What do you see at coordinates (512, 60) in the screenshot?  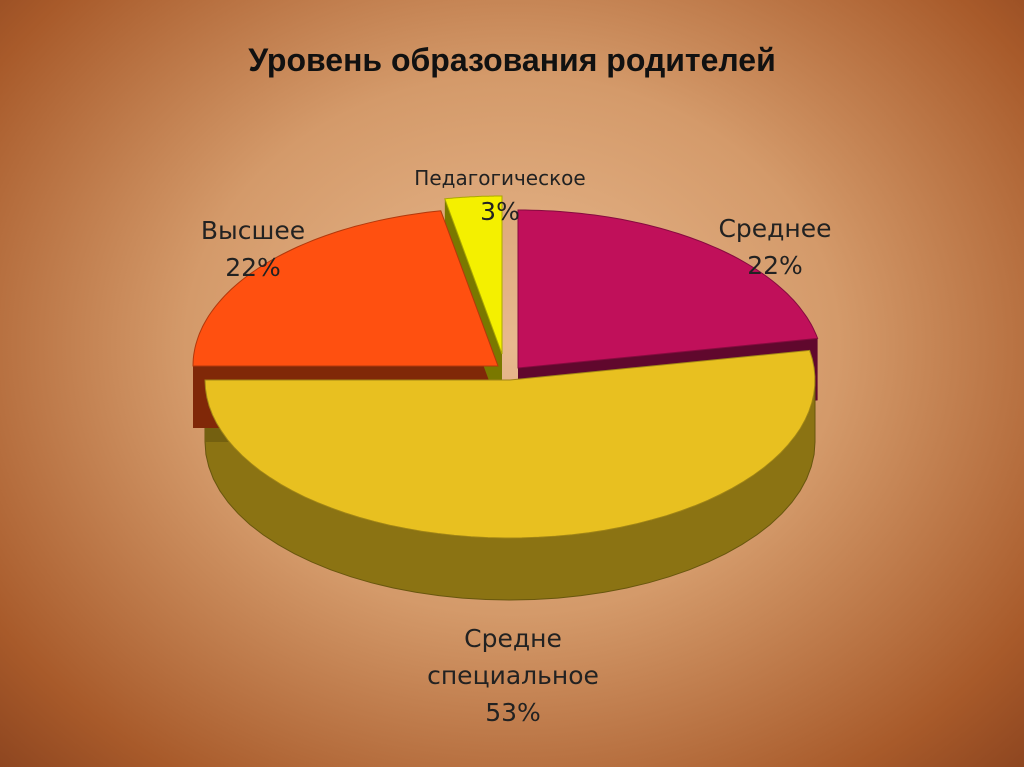 I see `chart-title: Уровень образования родителей` at bounding box center [512, 60].